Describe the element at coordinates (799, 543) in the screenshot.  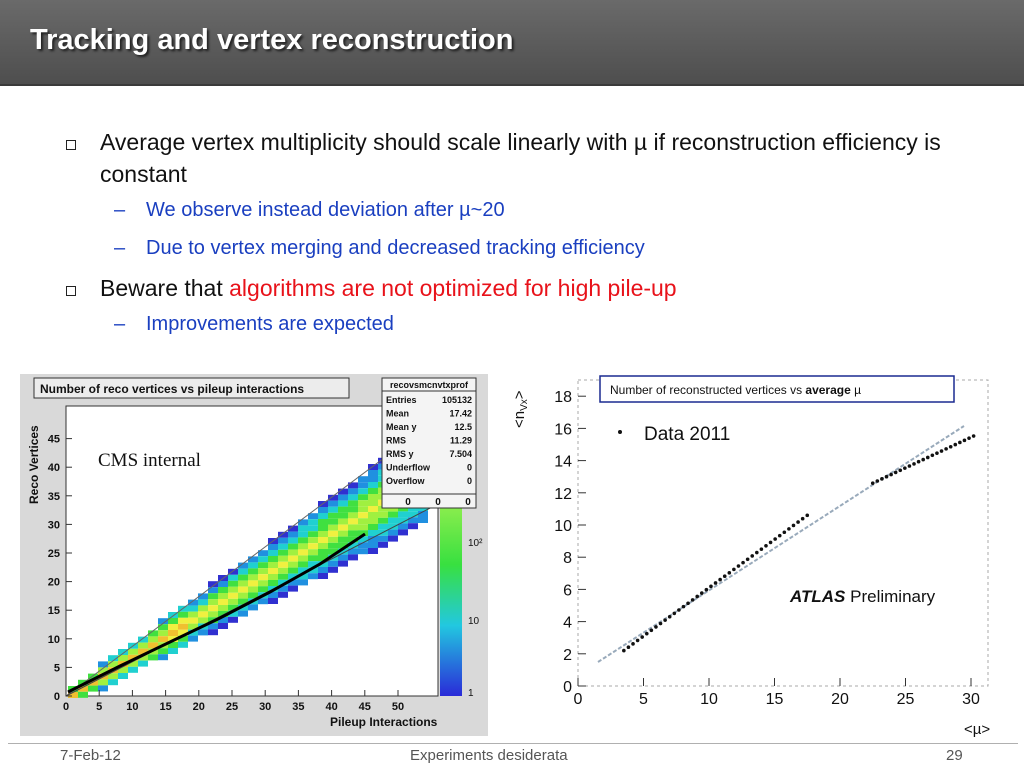
I see `atlas-data-points` at that location.